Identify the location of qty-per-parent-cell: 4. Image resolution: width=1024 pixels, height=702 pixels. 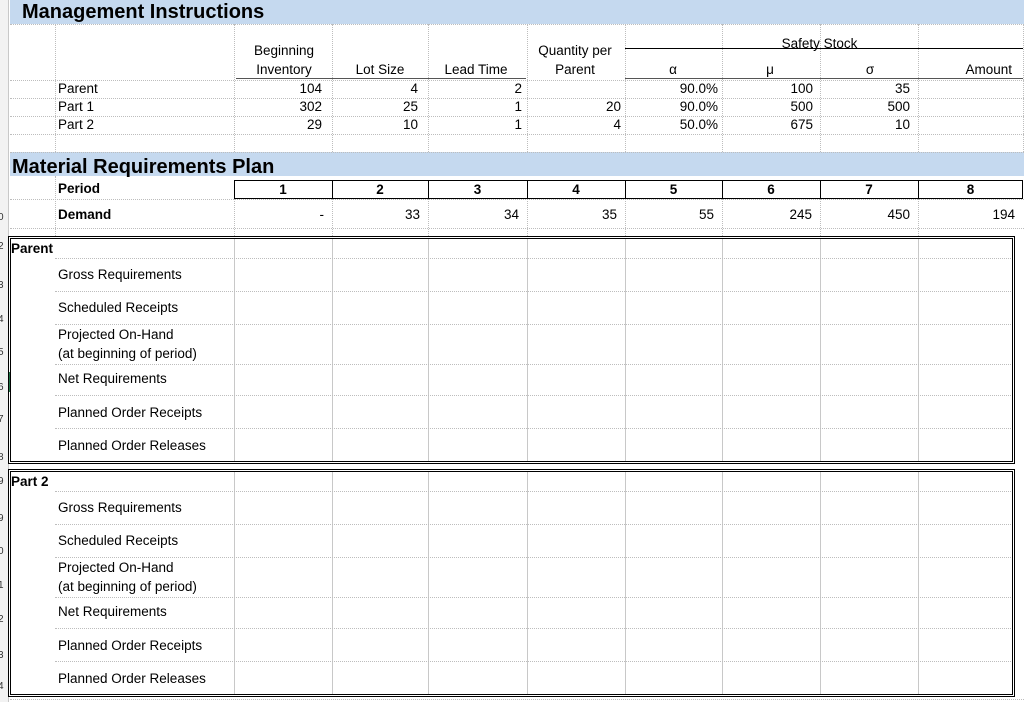
(617, 124).